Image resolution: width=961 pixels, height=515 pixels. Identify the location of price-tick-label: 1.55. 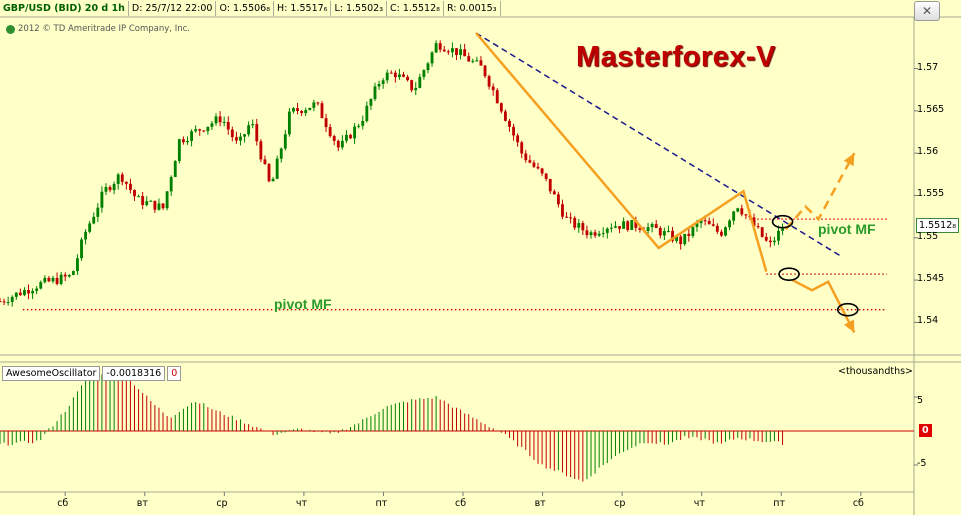
(928, 236).